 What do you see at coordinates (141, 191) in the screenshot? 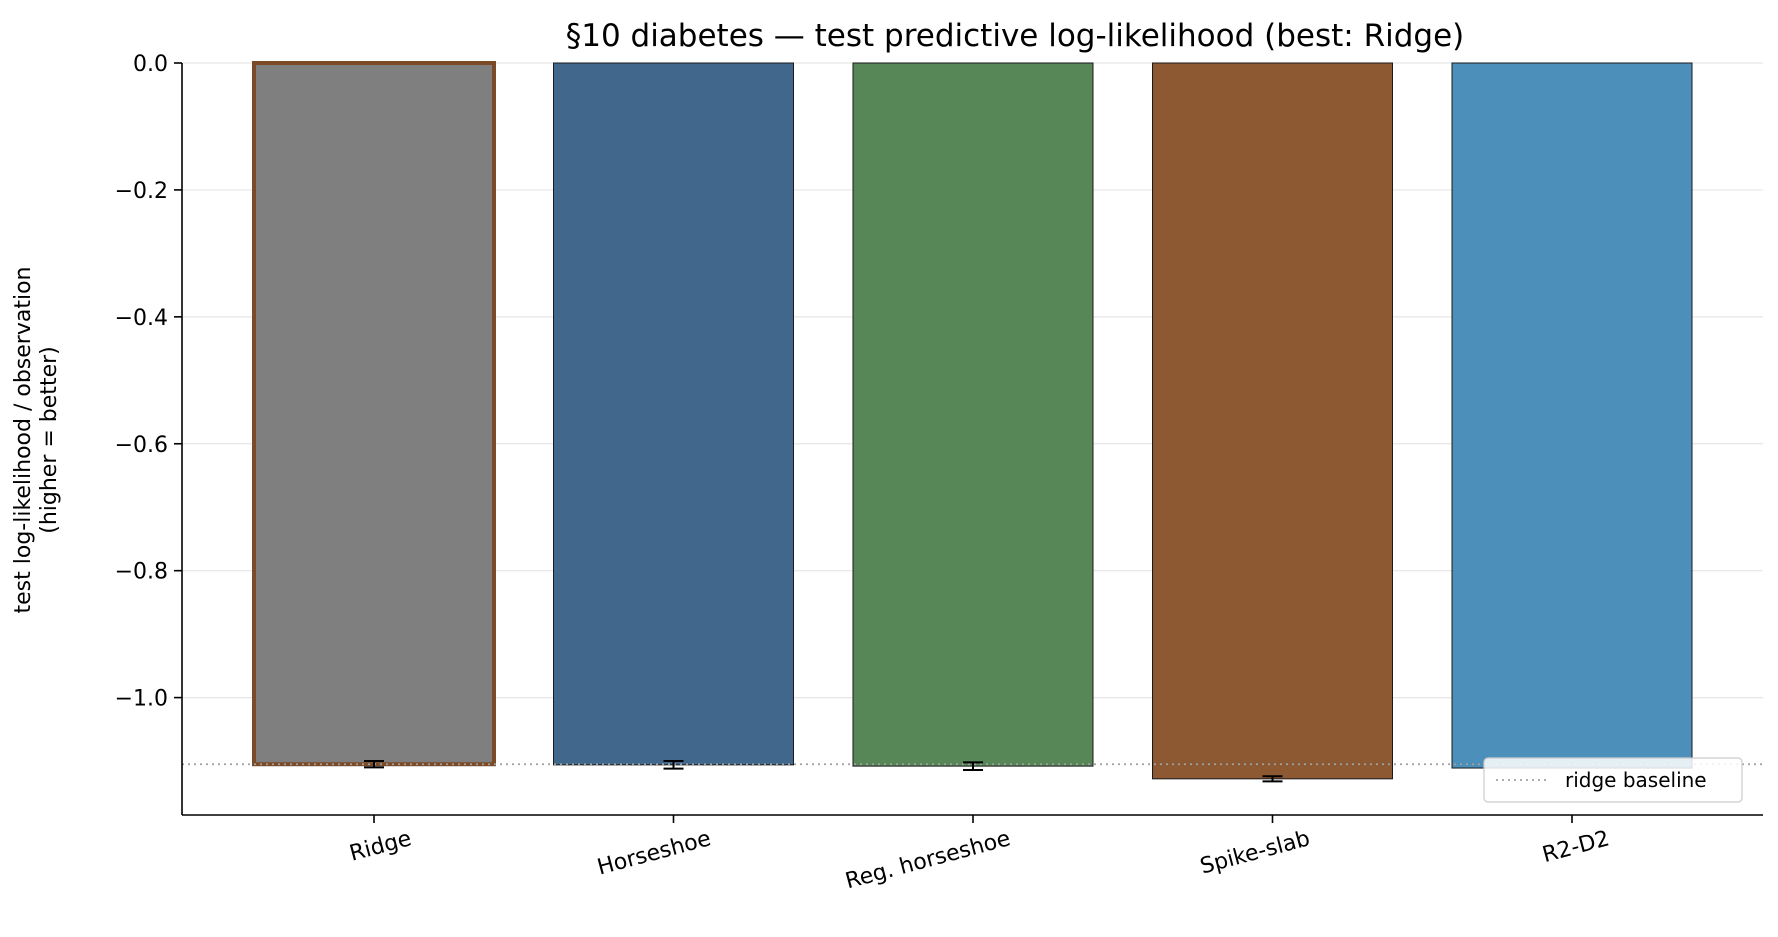
I see `y-tick-label-1: −0.2` at bounding box center [141, 191].